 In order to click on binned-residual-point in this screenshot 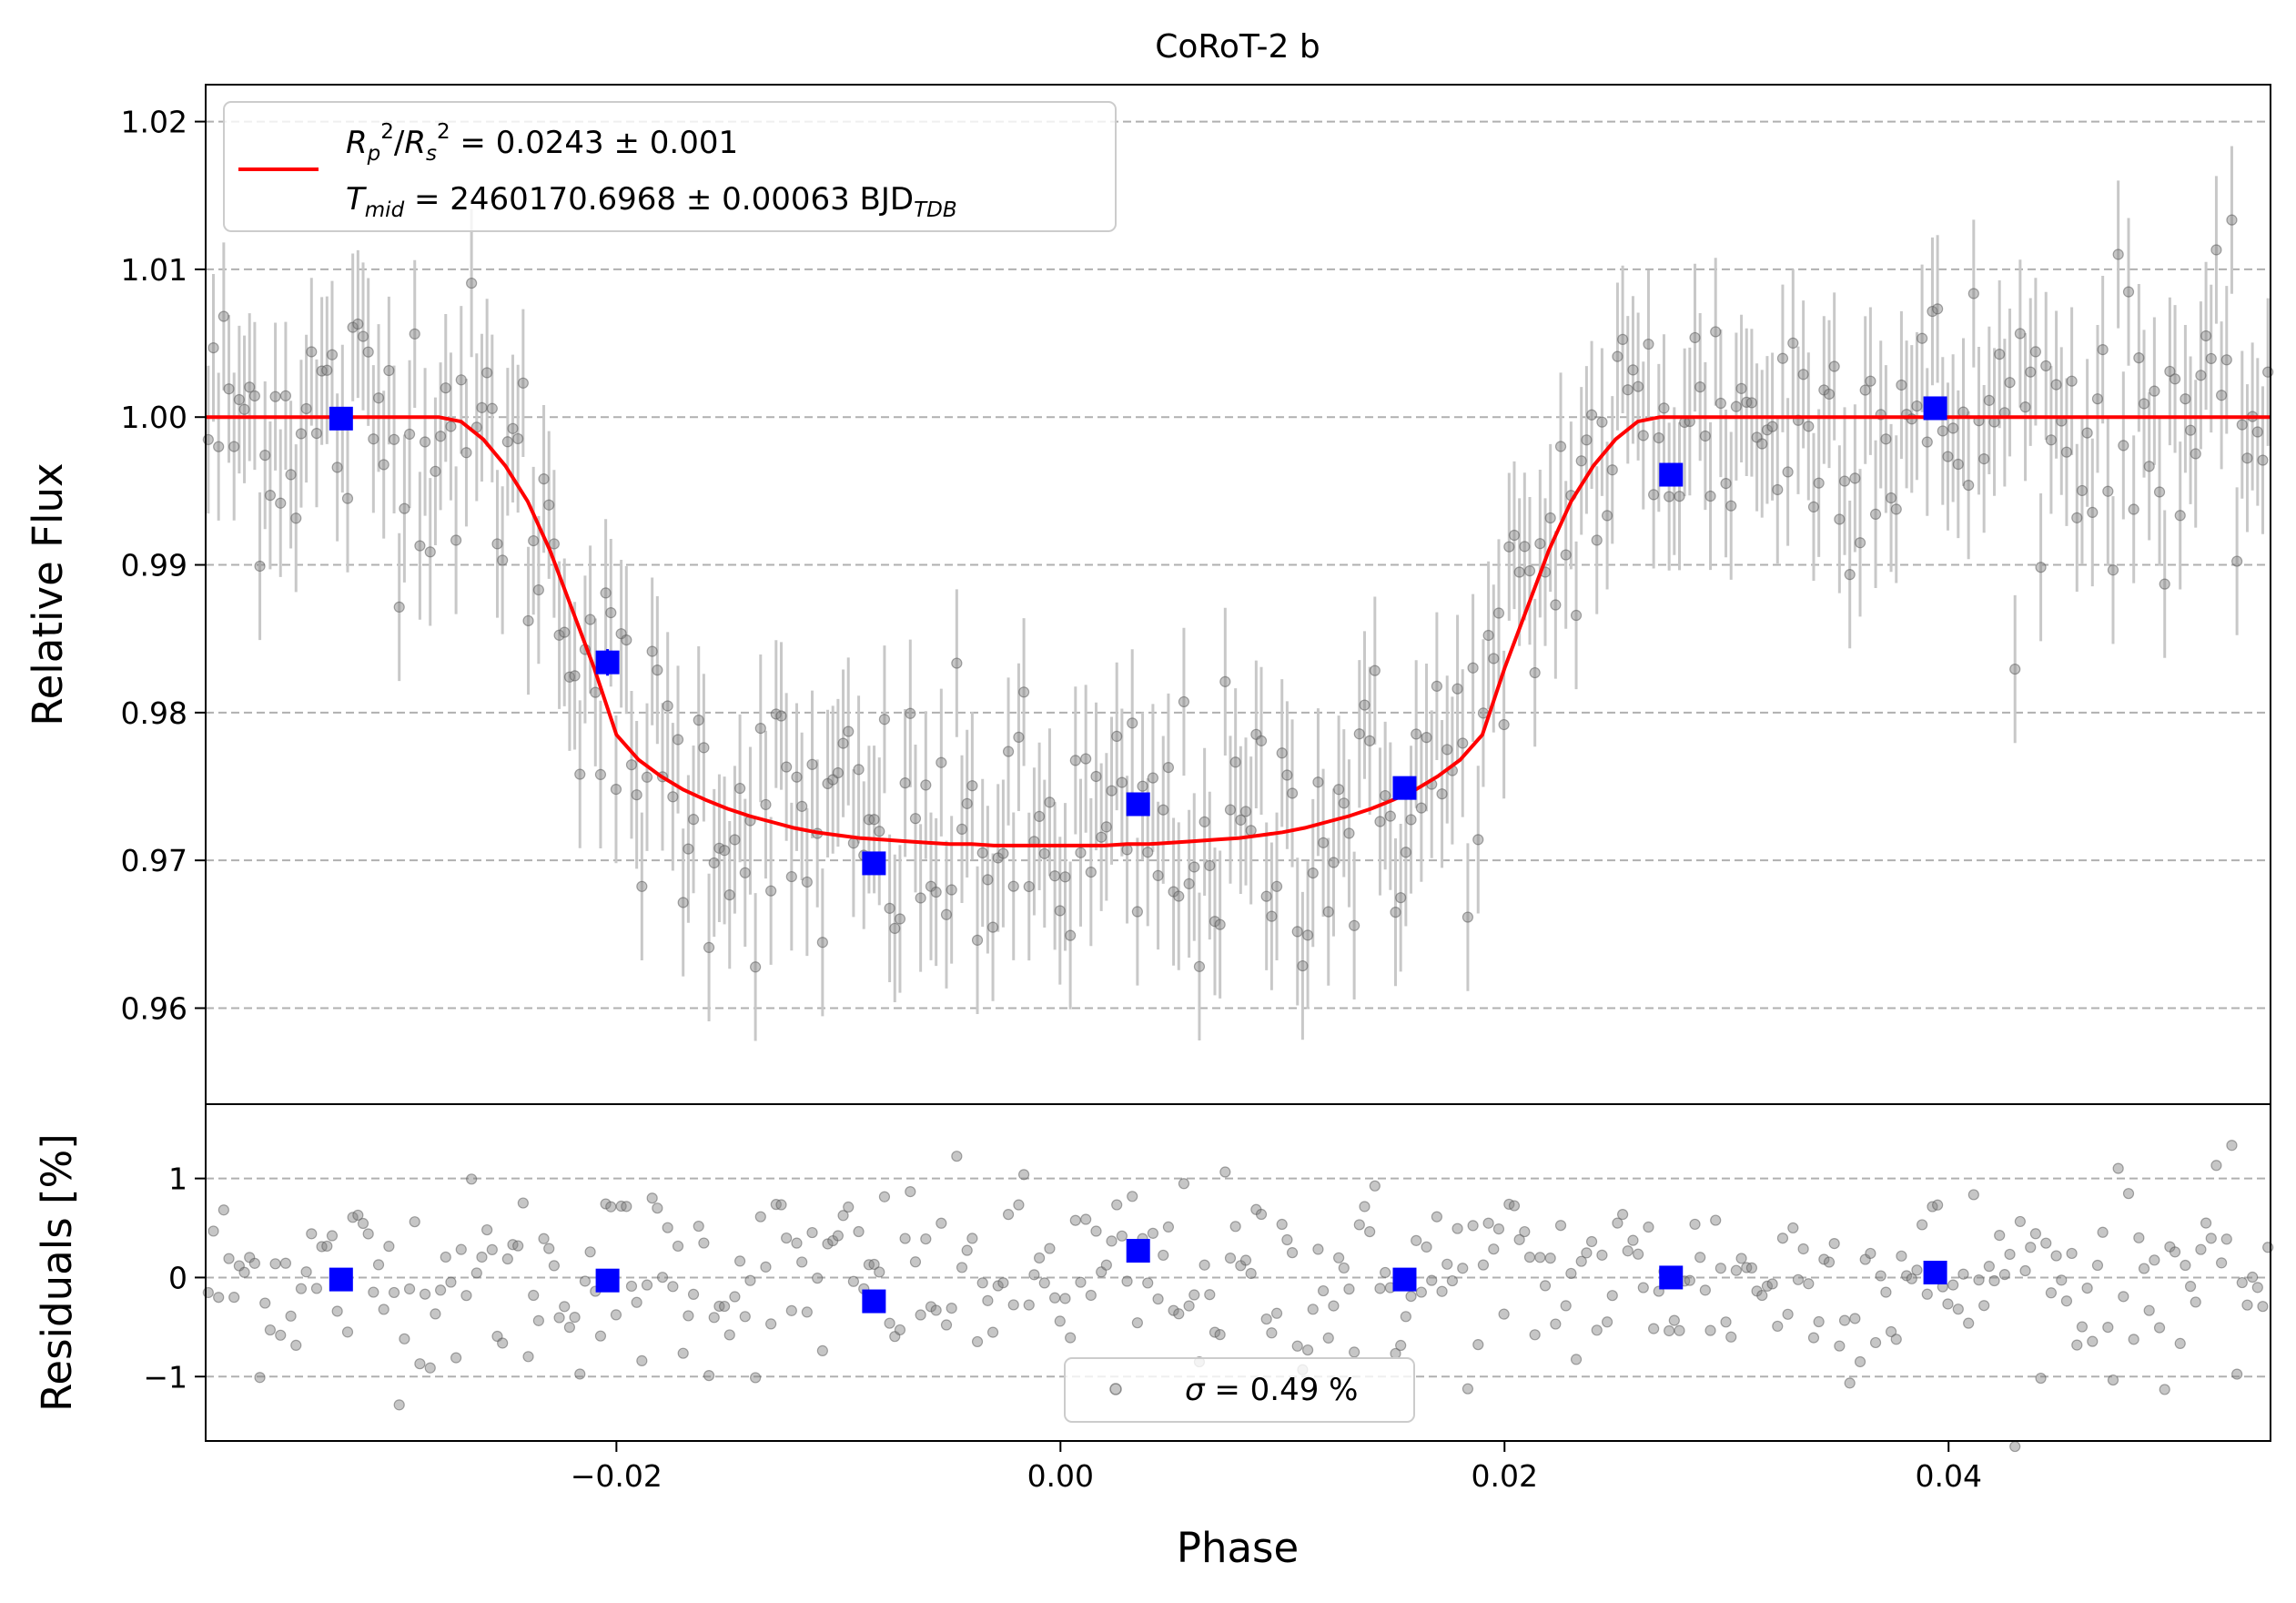, I will do `click(1138, 1251)`.